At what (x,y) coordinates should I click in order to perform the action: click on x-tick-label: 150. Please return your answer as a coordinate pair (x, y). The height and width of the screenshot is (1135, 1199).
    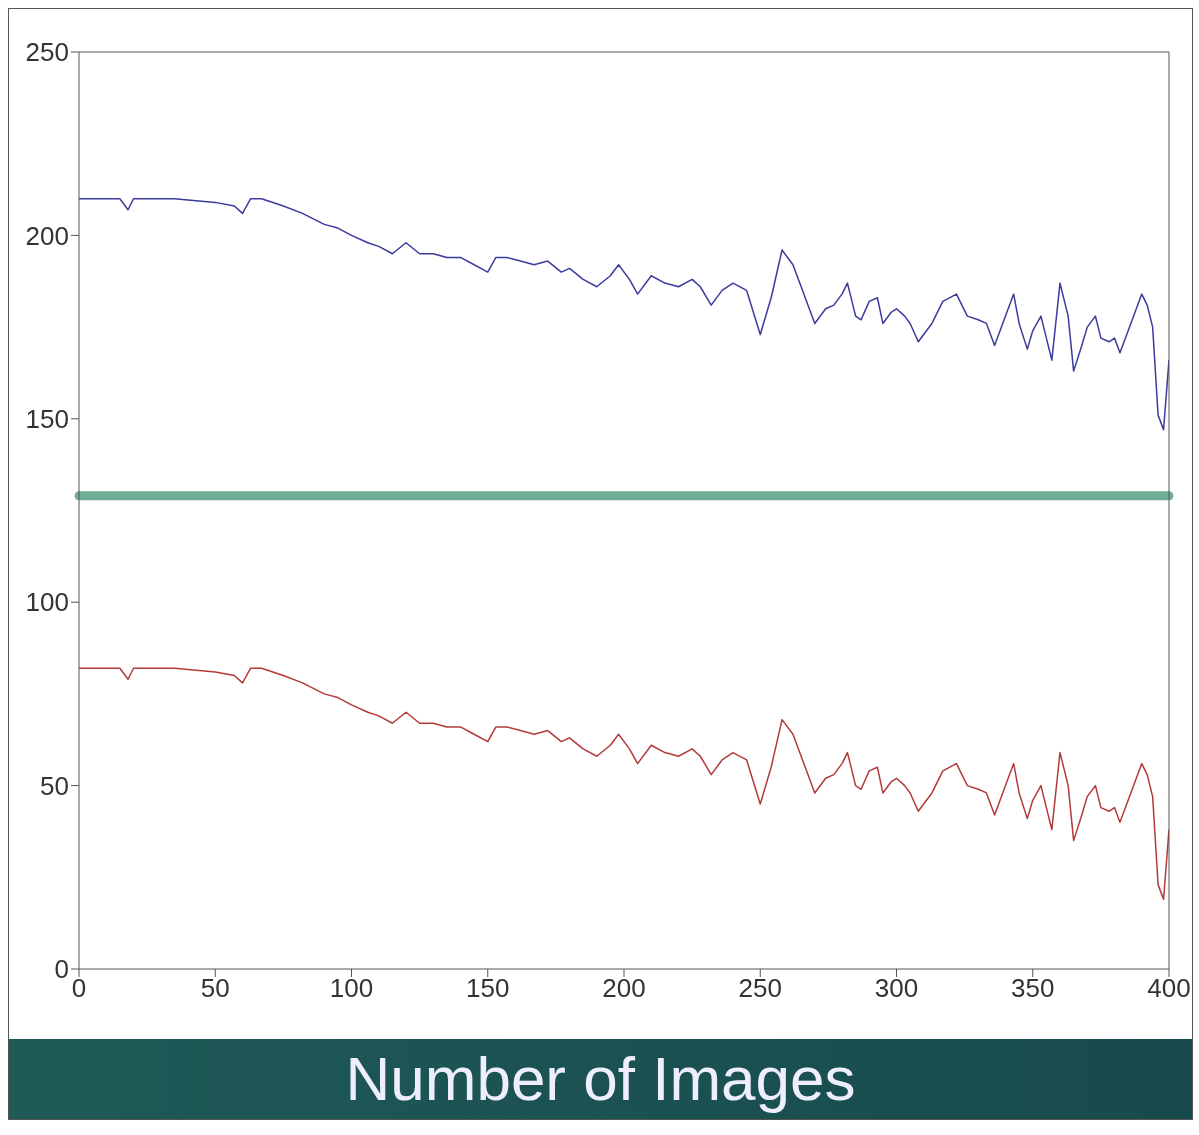
    Looking at the image, I should click on (488, 988).